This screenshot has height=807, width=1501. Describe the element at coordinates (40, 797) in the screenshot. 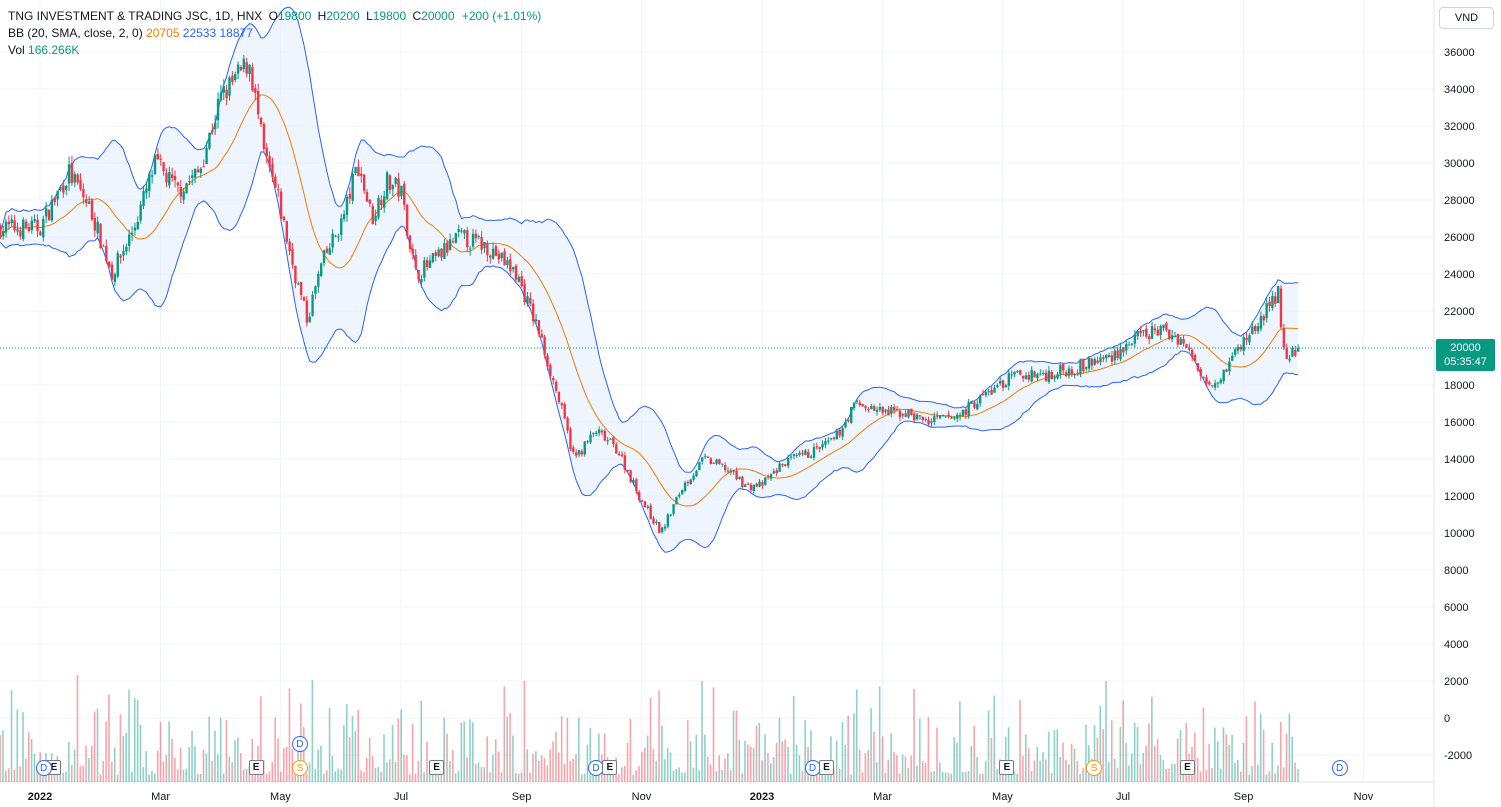

I see `time-tick-label: 2022` at that location.